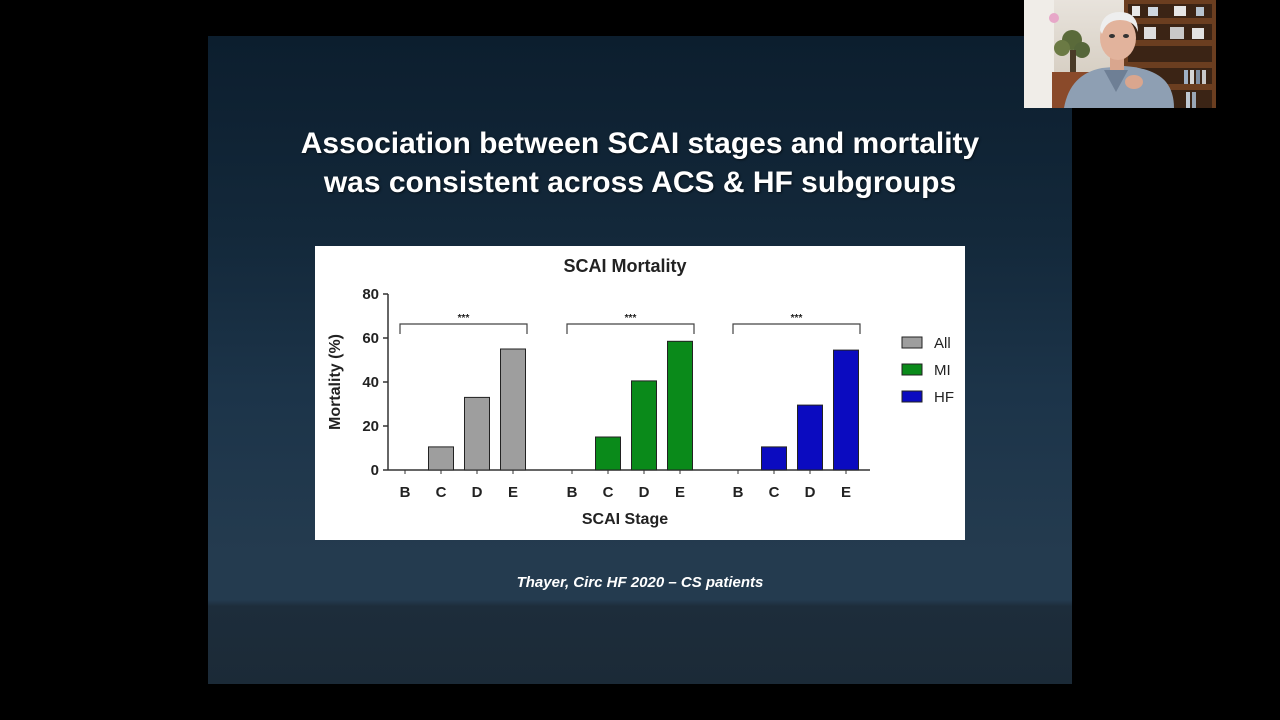 This screenshot has height=720, width=1280. What do you see at coordinates (513, 409) in the screenshot?
I see `bar-all-e` at bounding box center [513, 409].